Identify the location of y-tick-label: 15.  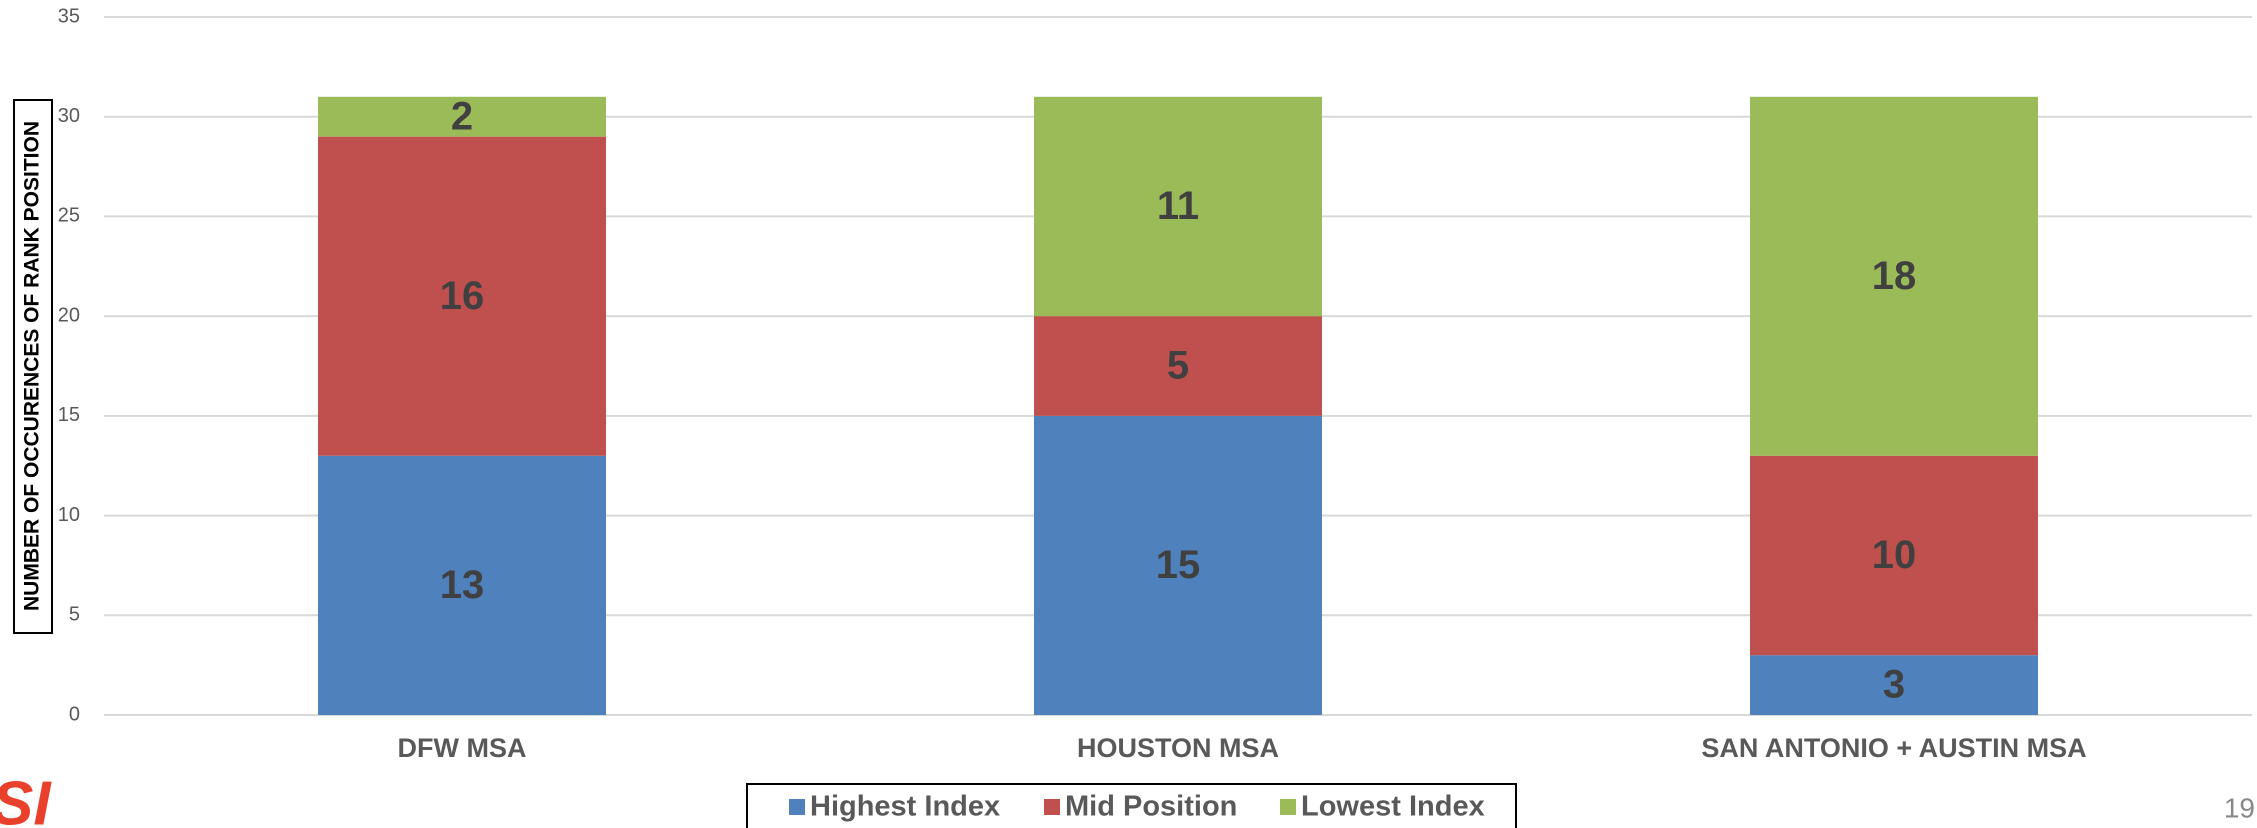
(69, 415).